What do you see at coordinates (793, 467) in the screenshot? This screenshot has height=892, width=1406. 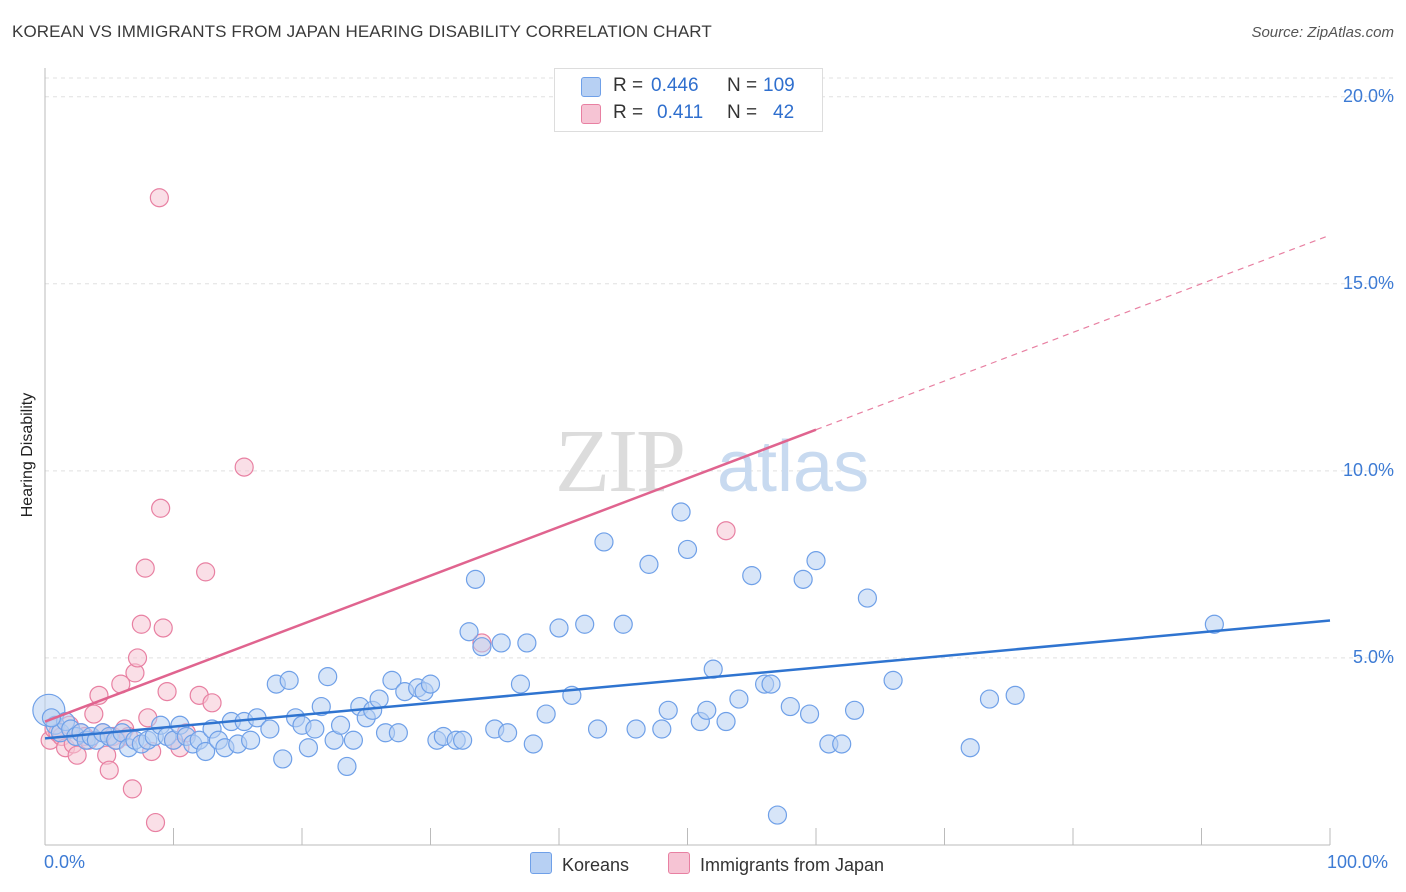 I see `svg-text: atlas` at bounding box center [793, 467].